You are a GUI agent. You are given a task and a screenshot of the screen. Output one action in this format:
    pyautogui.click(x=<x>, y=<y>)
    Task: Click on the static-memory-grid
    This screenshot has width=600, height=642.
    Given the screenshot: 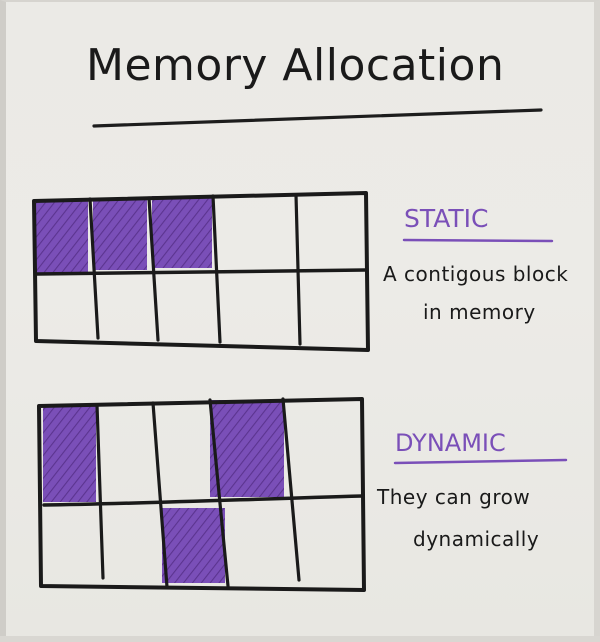 What is the action you would take?
    pyautogui.click(x=201, y=271)
    